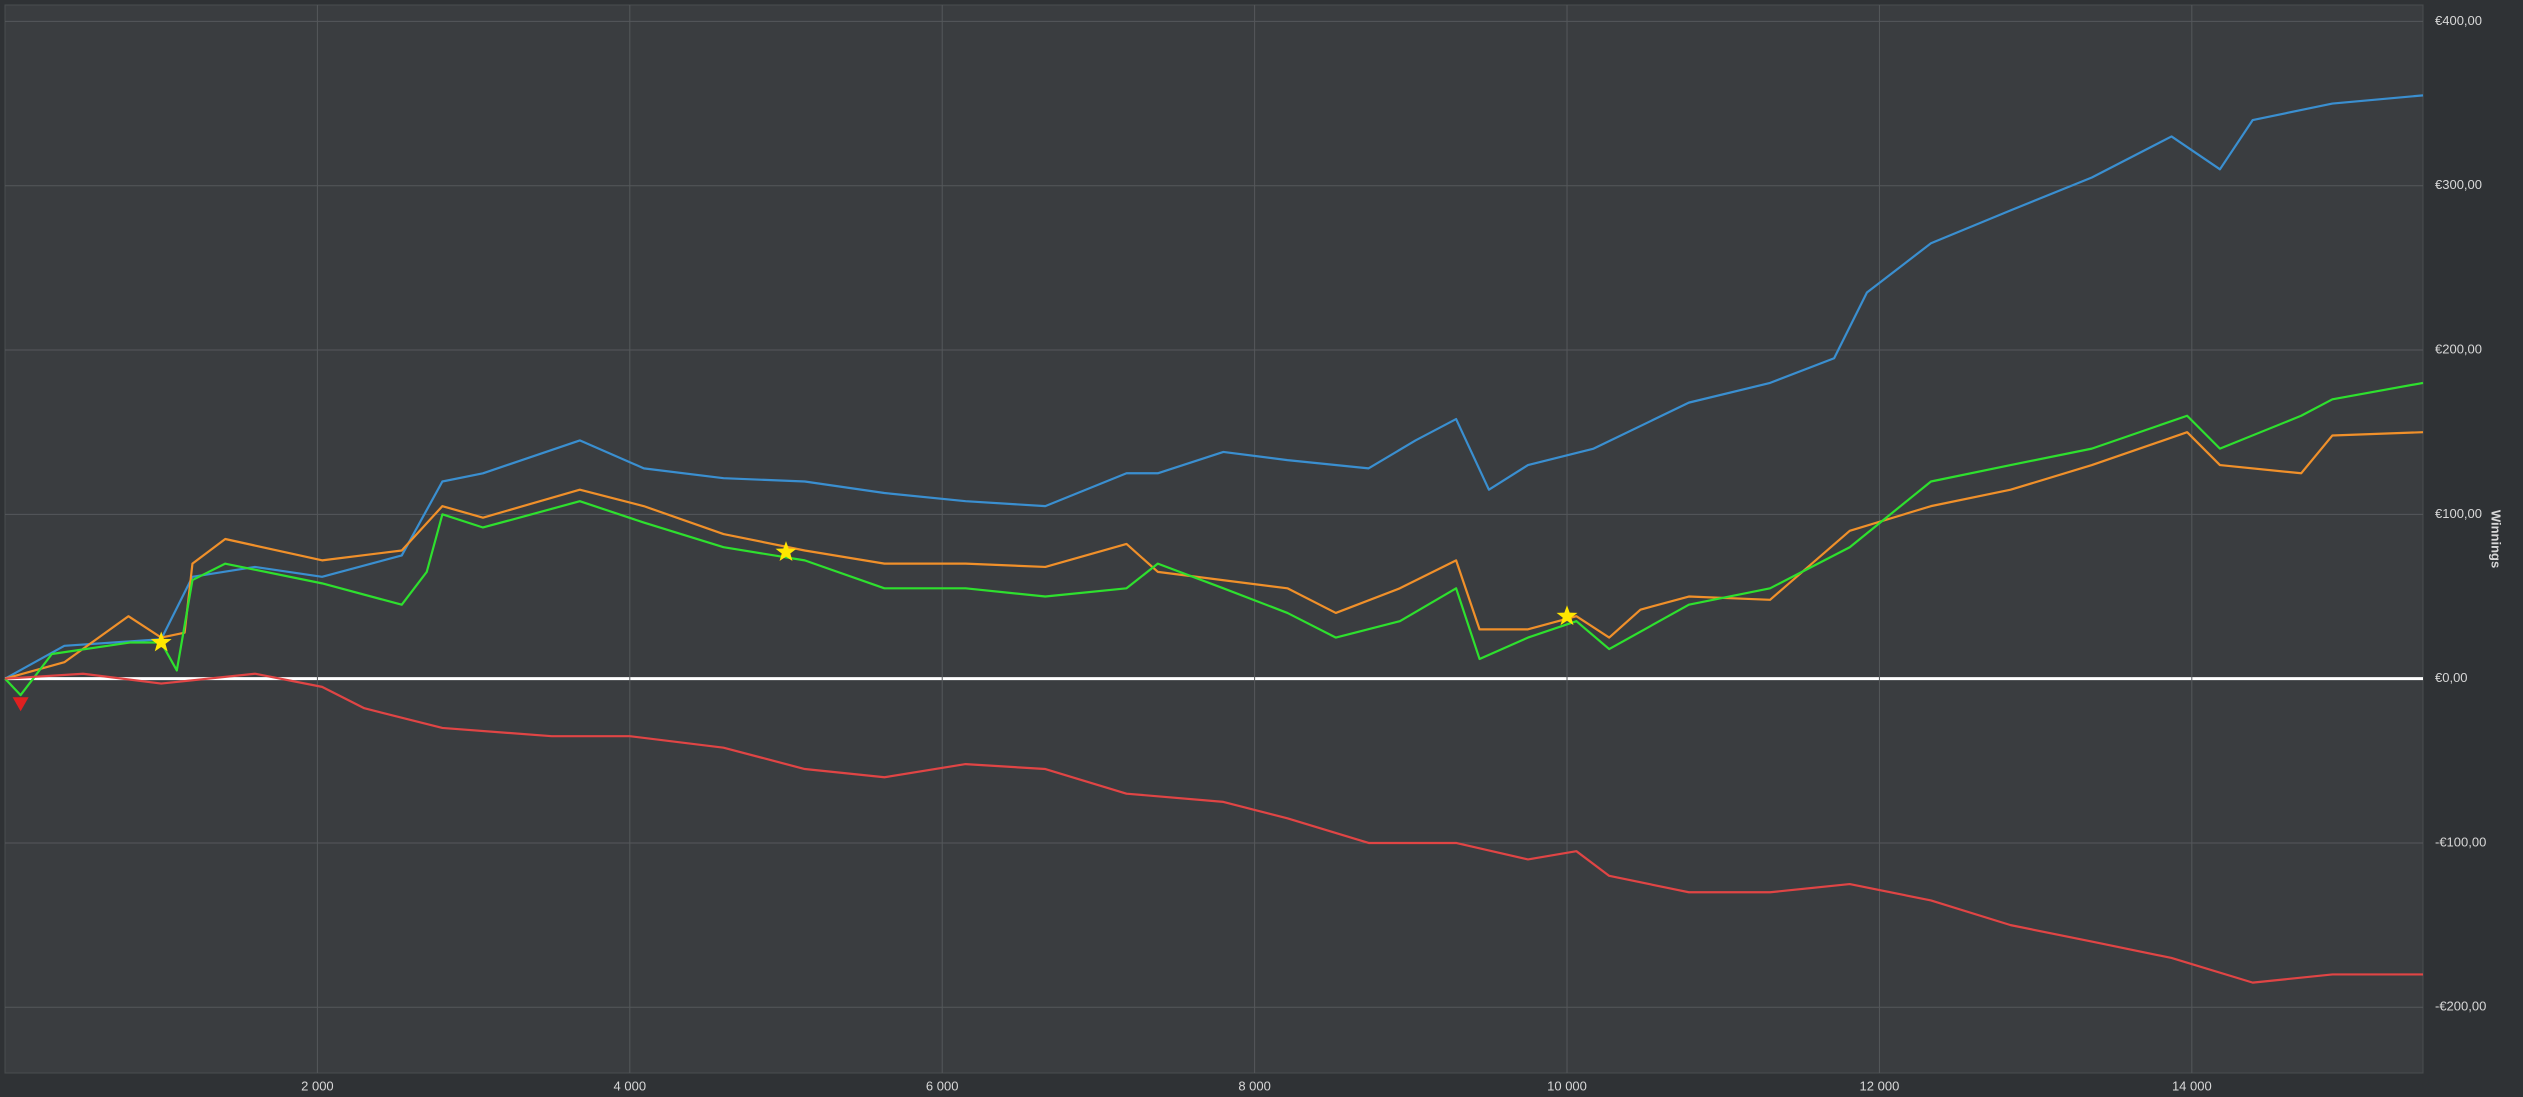 The width and height of the screenshot is (2523, 1097). I want to click on marker-triangle, so click(20, 704).